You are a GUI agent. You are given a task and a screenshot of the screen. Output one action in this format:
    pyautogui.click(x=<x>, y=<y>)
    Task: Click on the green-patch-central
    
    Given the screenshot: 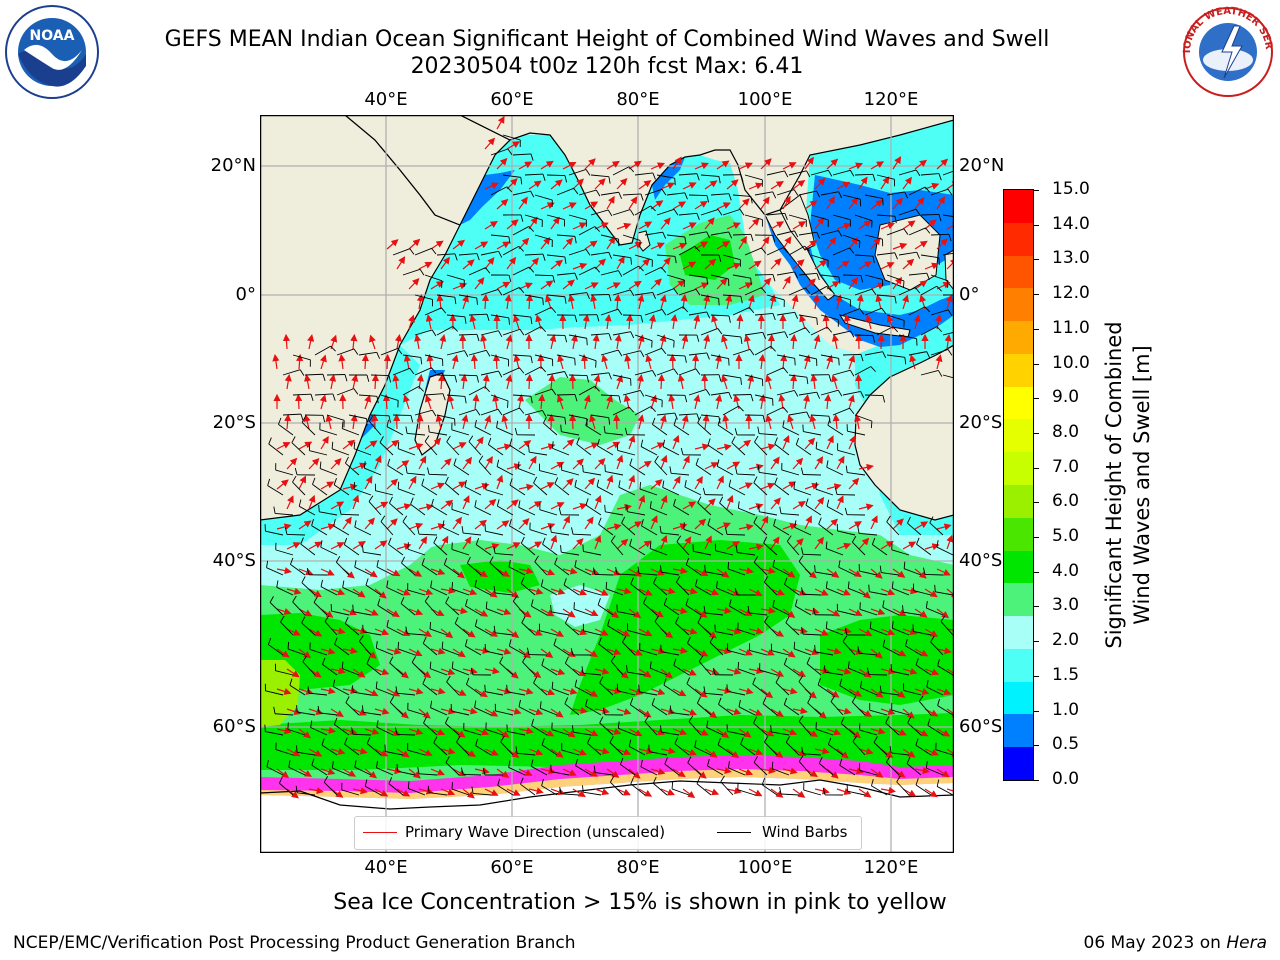 What is the action you would take?
    pyautogui.click(x=582, y=411)
    